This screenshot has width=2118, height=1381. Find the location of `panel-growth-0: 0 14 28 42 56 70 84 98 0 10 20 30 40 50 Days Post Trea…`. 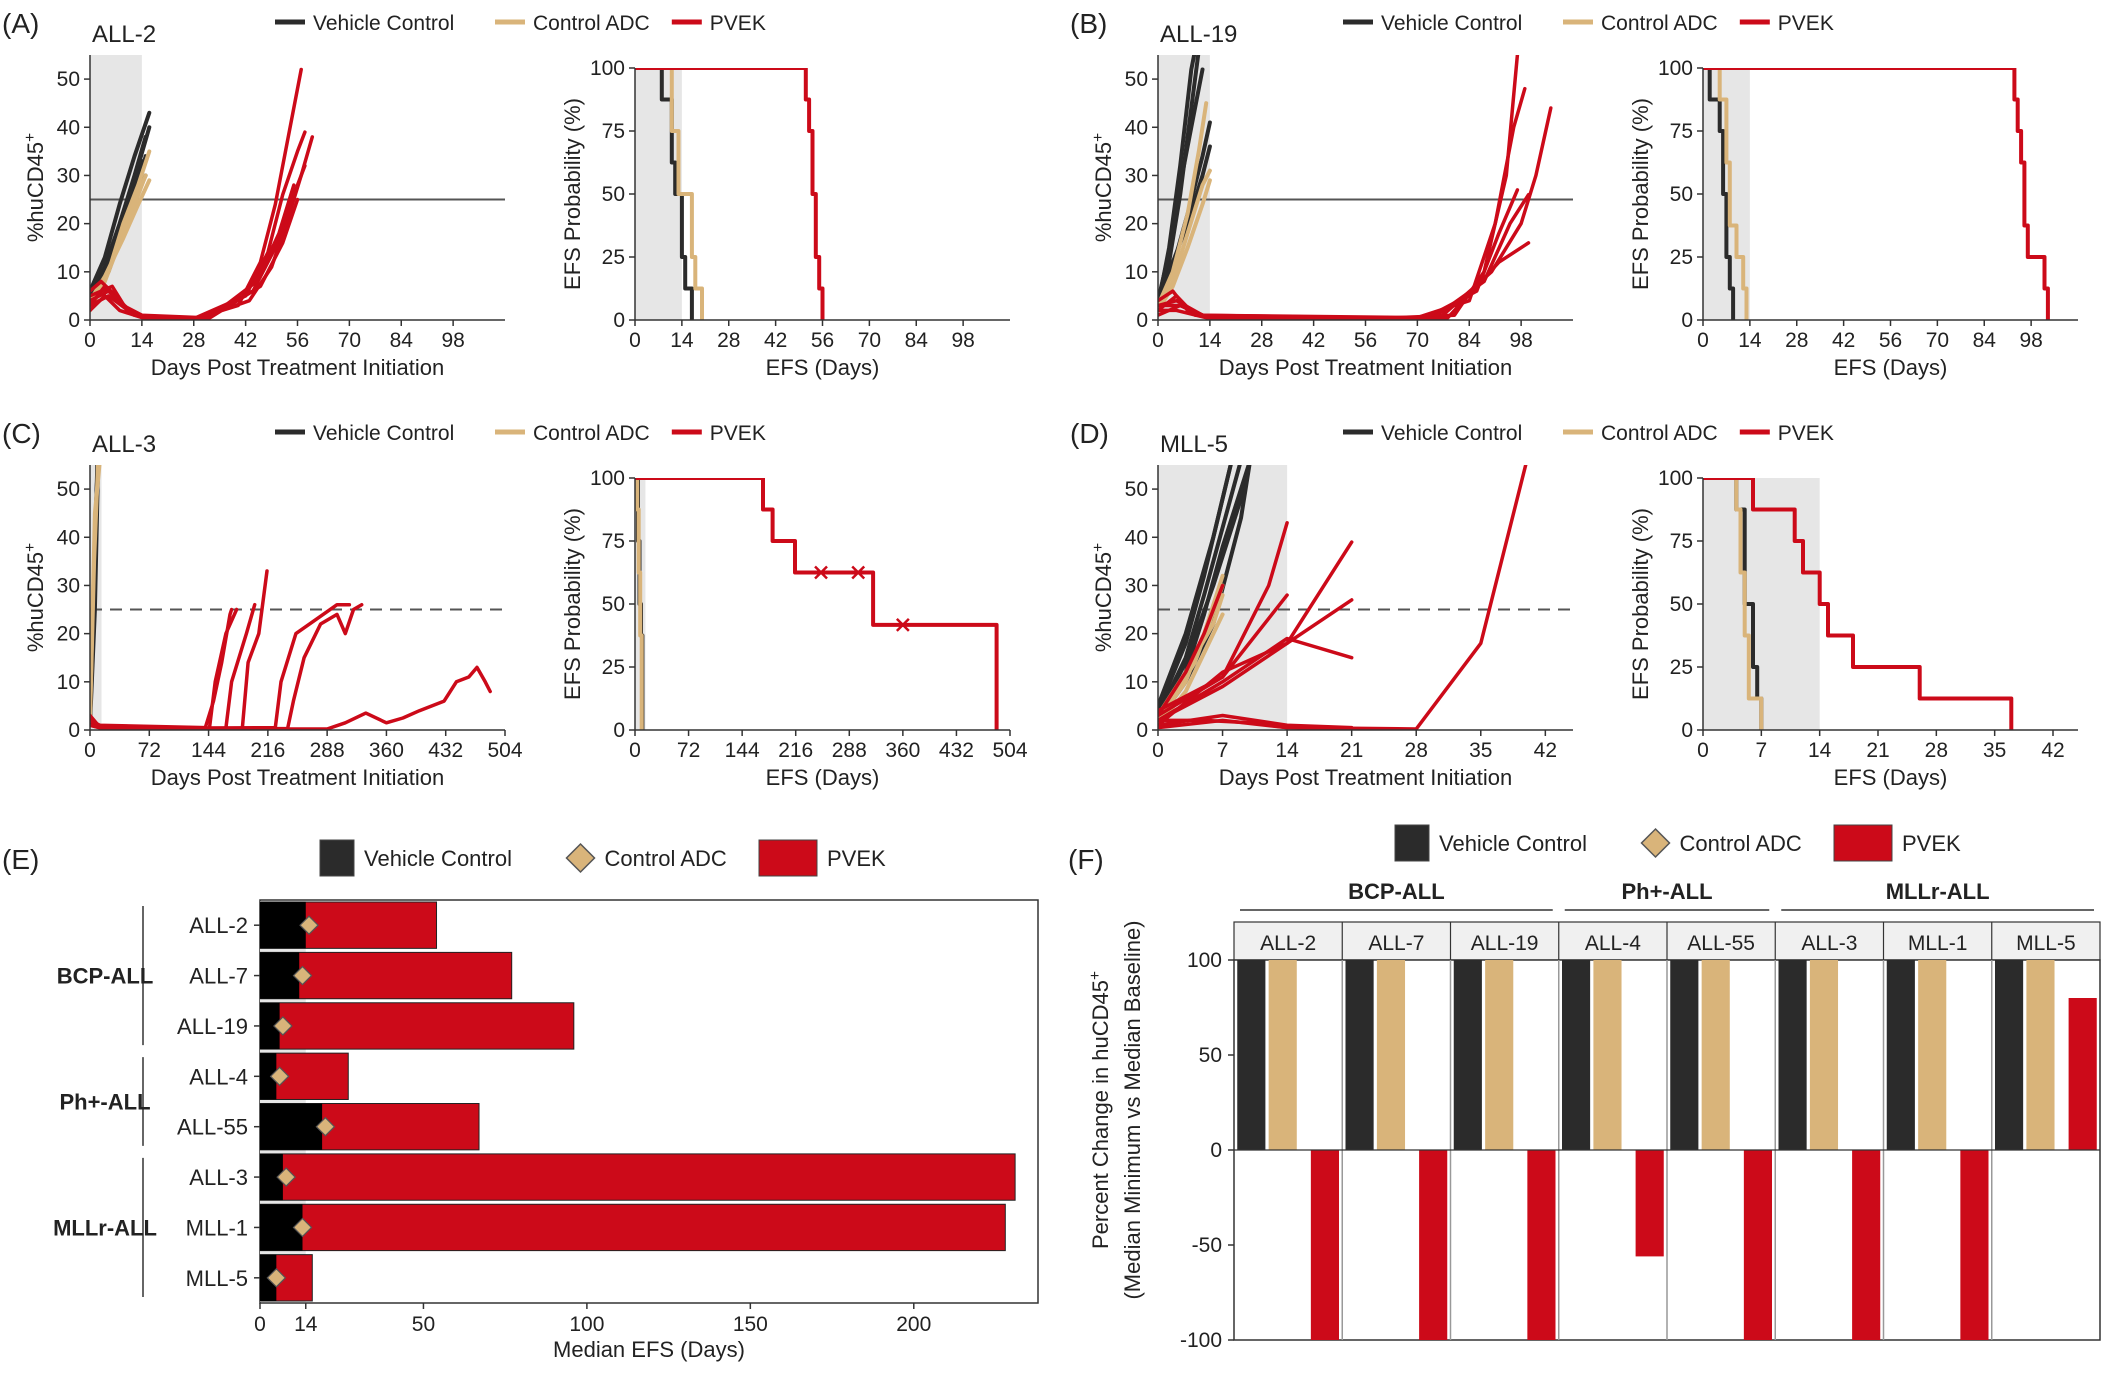

panel-growth-0: 0 14 28 42 56 70 84 98 0 10 20 30 40 50 Days Post Trea… is located at coordinates (263, 217).